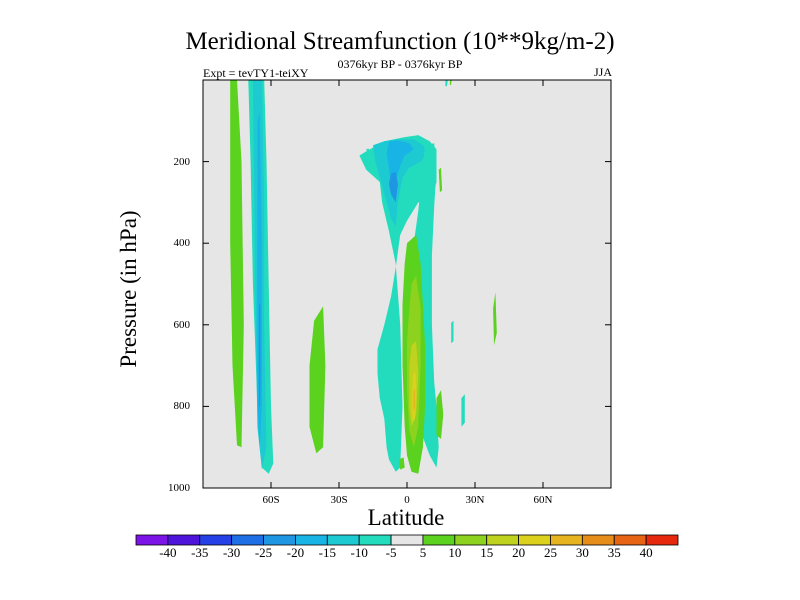  I want to click on experiment-label: Expt = tevTY1-teiXY, so click(256, 73).